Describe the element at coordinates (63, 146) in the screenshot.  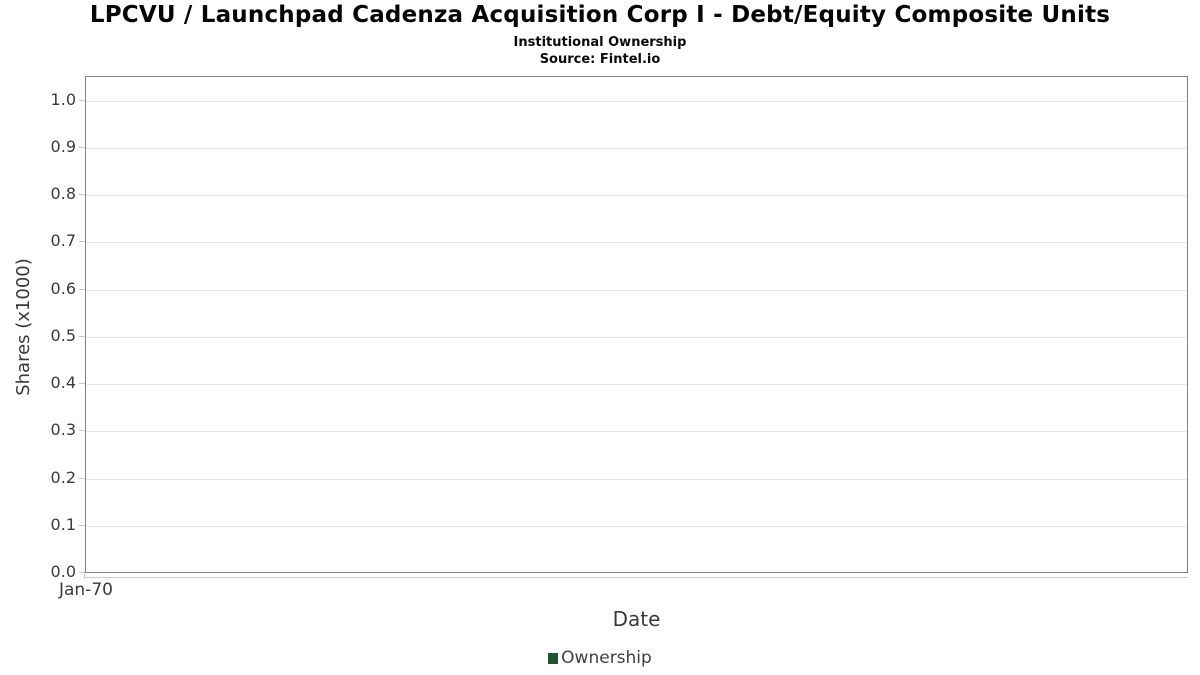
I see `y-axis-tick-label: 0.9` at that location.